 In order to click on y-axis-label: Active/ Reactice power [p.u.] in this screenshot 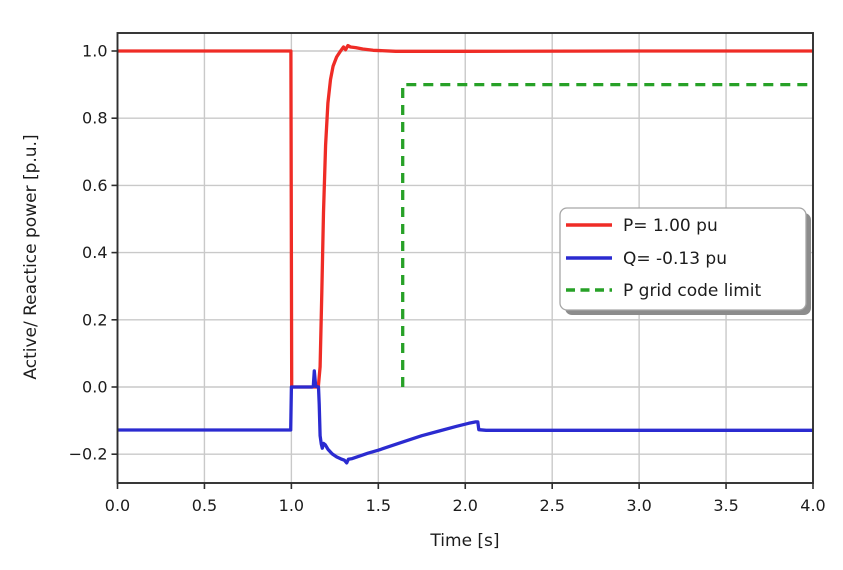, I will do `click(31, 256)`.